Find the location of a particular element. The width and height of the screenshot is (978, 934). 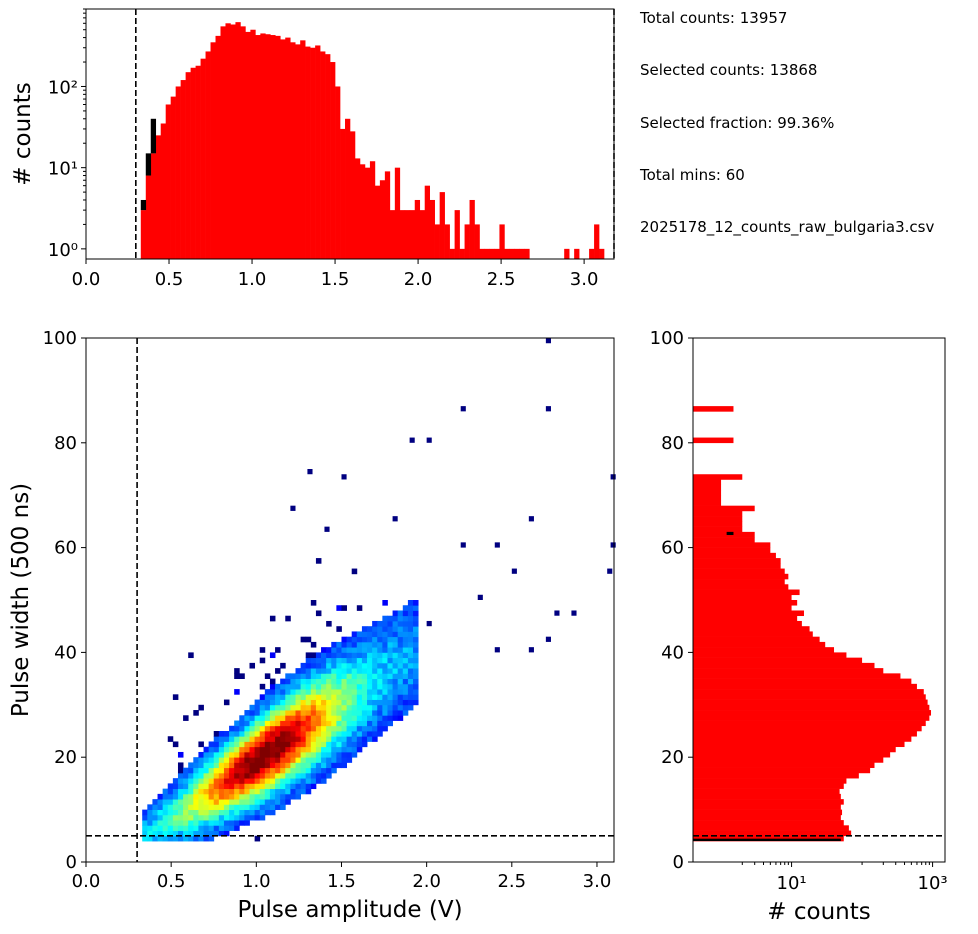

amplitude-histogram-ylabel: # counts is located at coordinates (23, 133).